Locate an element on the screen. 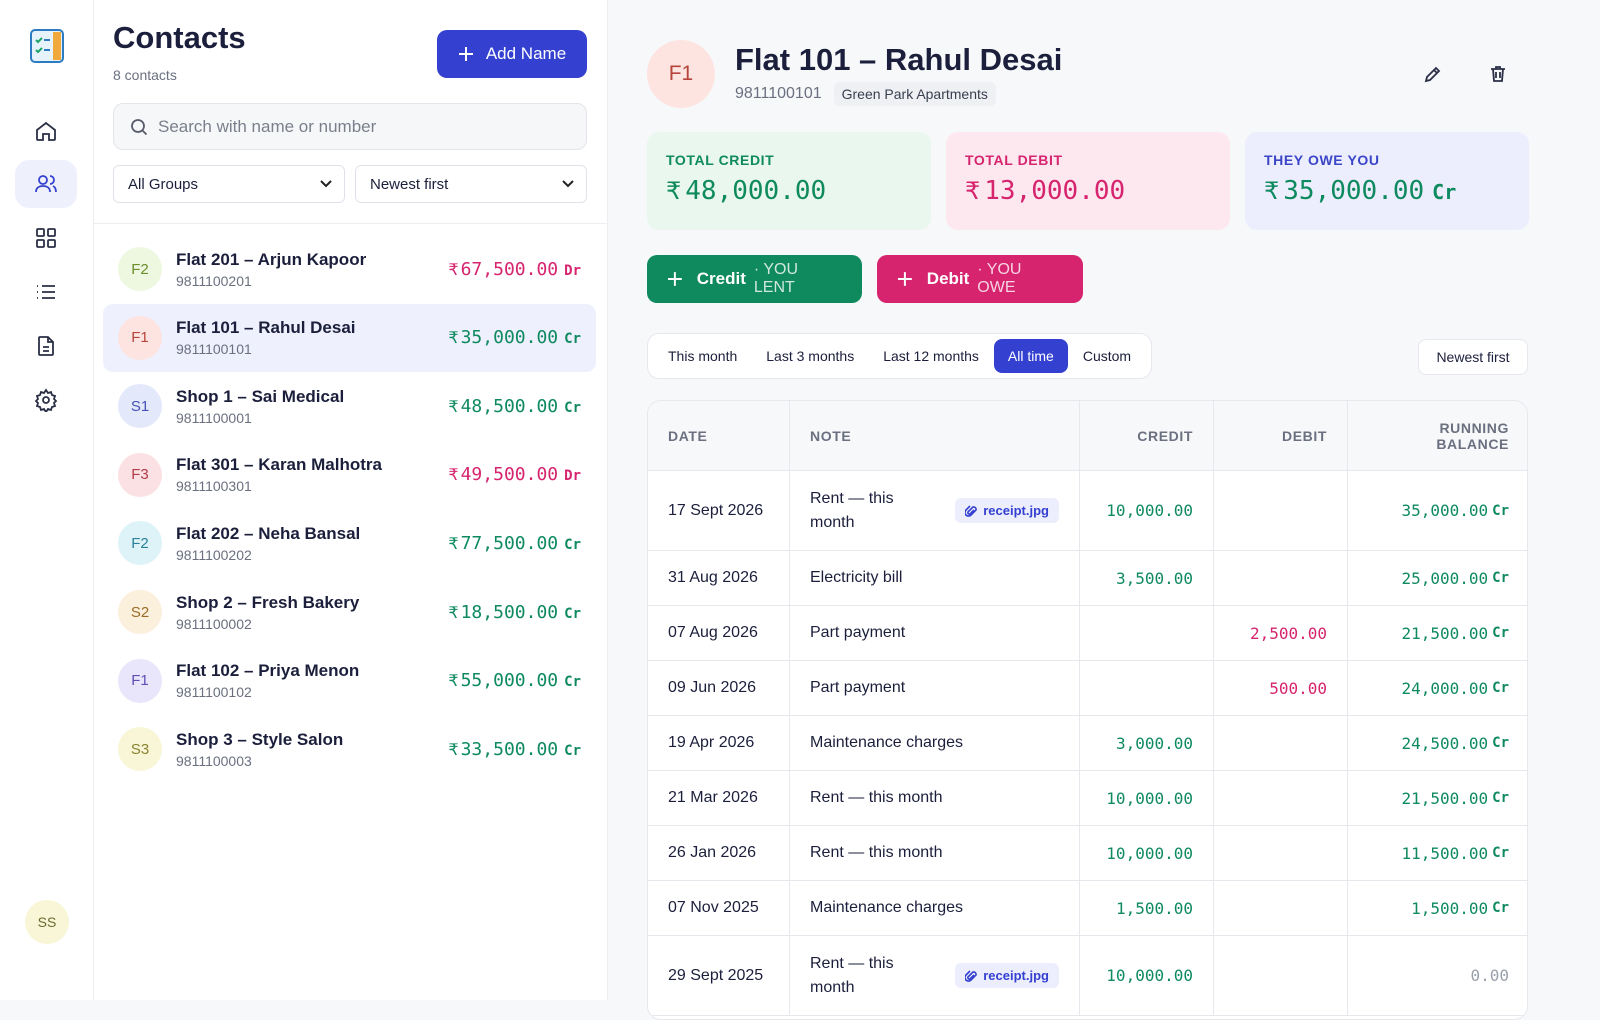 This screenshot has height=1020, width=1600. balance-suffix: Dr is located at coordinates (572, 476).